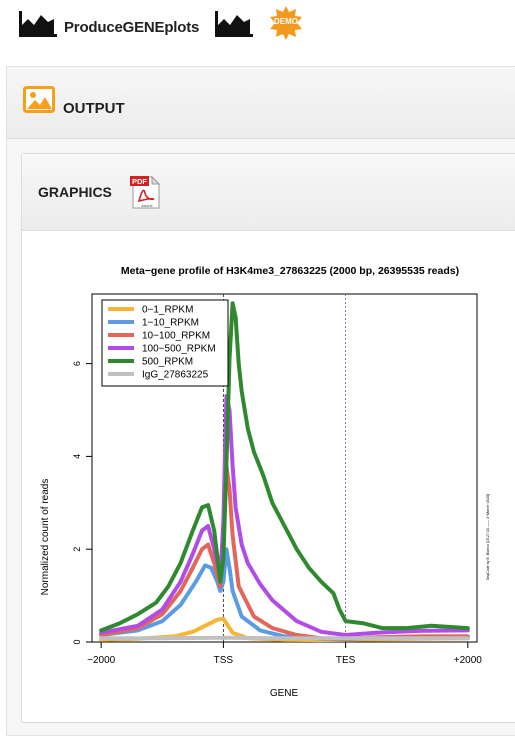 This screenshot has width=515, height=736. Describe the element at coordinates (45, 537) in the screenshot. I see `y-axis-label: Normalized count of reads` at that location.